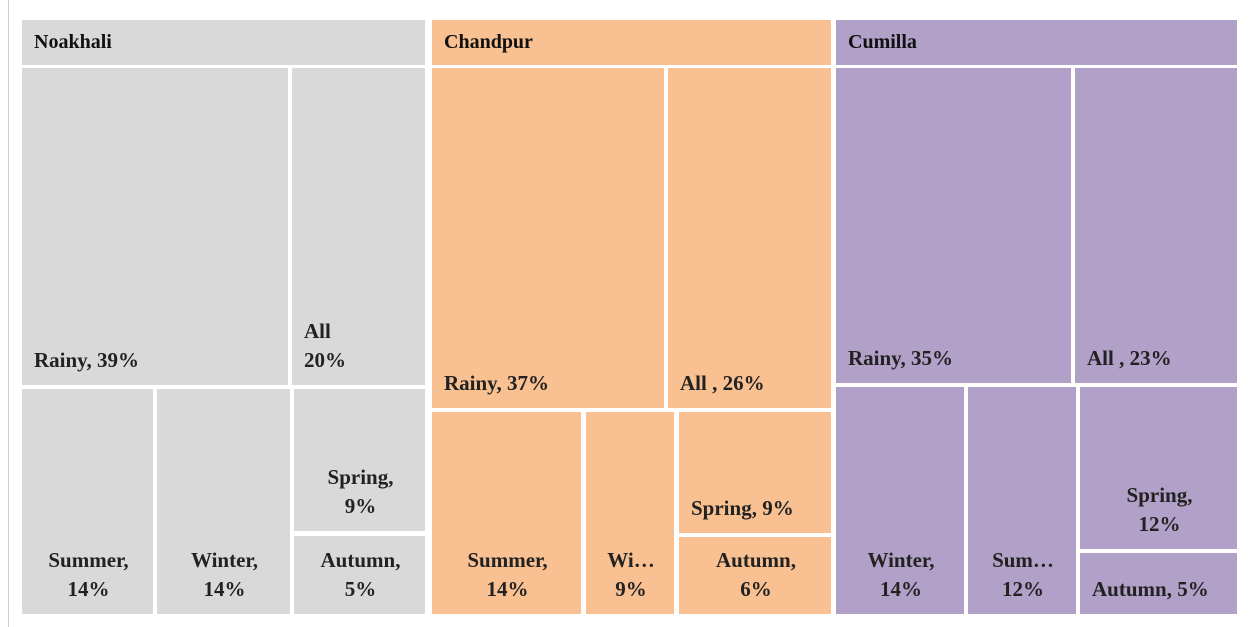 This screenshot has height=627, width=1249. I want to click on tile: Rainy, 35%, so click(953, 225).